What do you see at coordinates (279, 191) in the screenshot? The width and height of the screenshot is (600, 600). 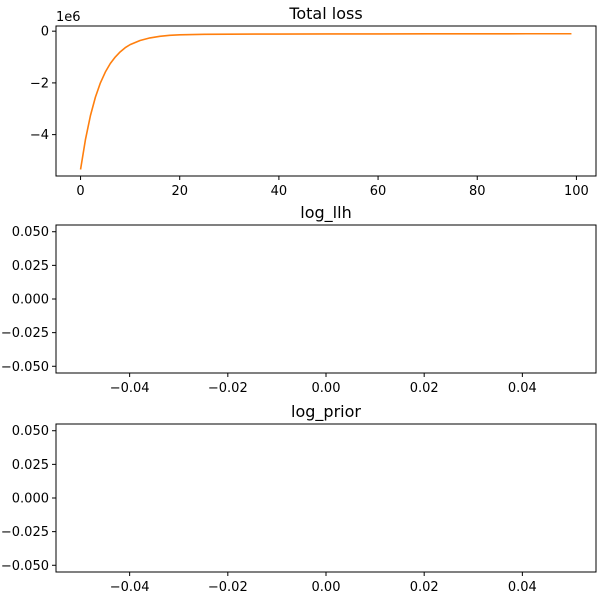 I see `x-tick-label: 40` at bounding box center [279, 191].